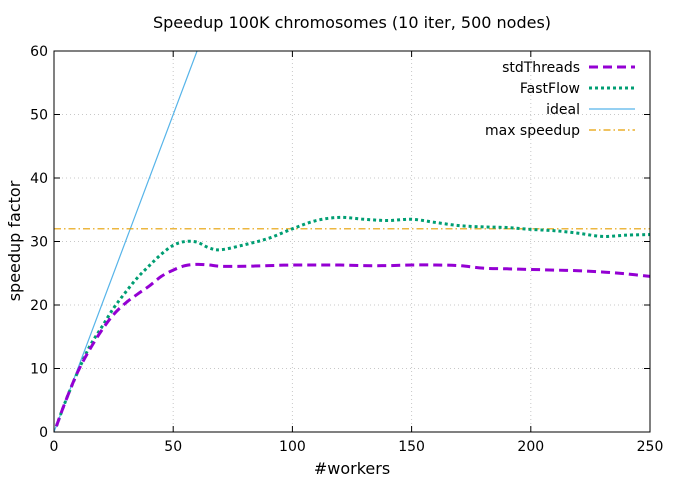 This screenshot has width=677, height=480. I want to click on y-tick-label: 50, so click(39, 116).